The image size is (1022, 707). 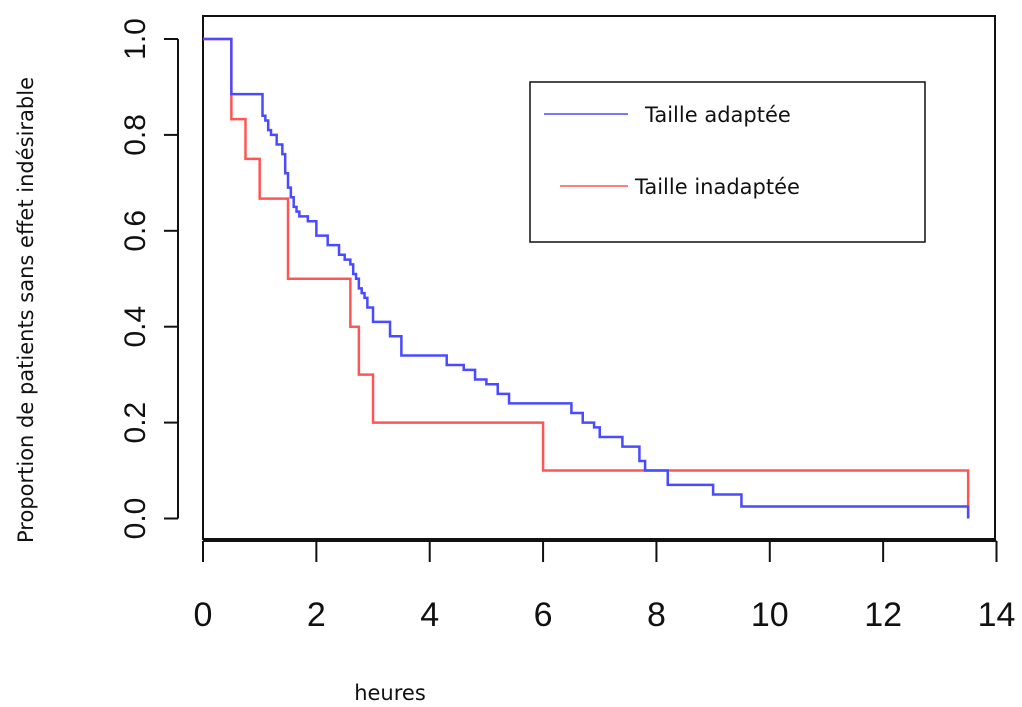 What do you see at coordinates (135, 327) in the screenshot?
I see `y-tick-label: 0.4` at bounding box center [135, 327].